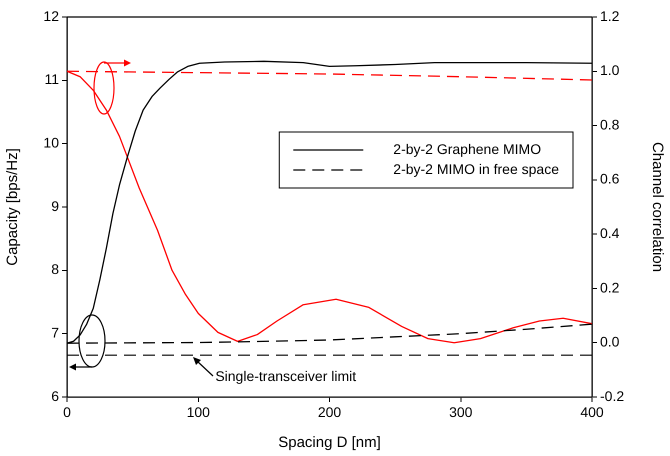 The width and height of the screenshot is (670, 456). Describe the element at coordinates (55, 396) in the screenshot. I see `y-tick-label: 6` at that location.